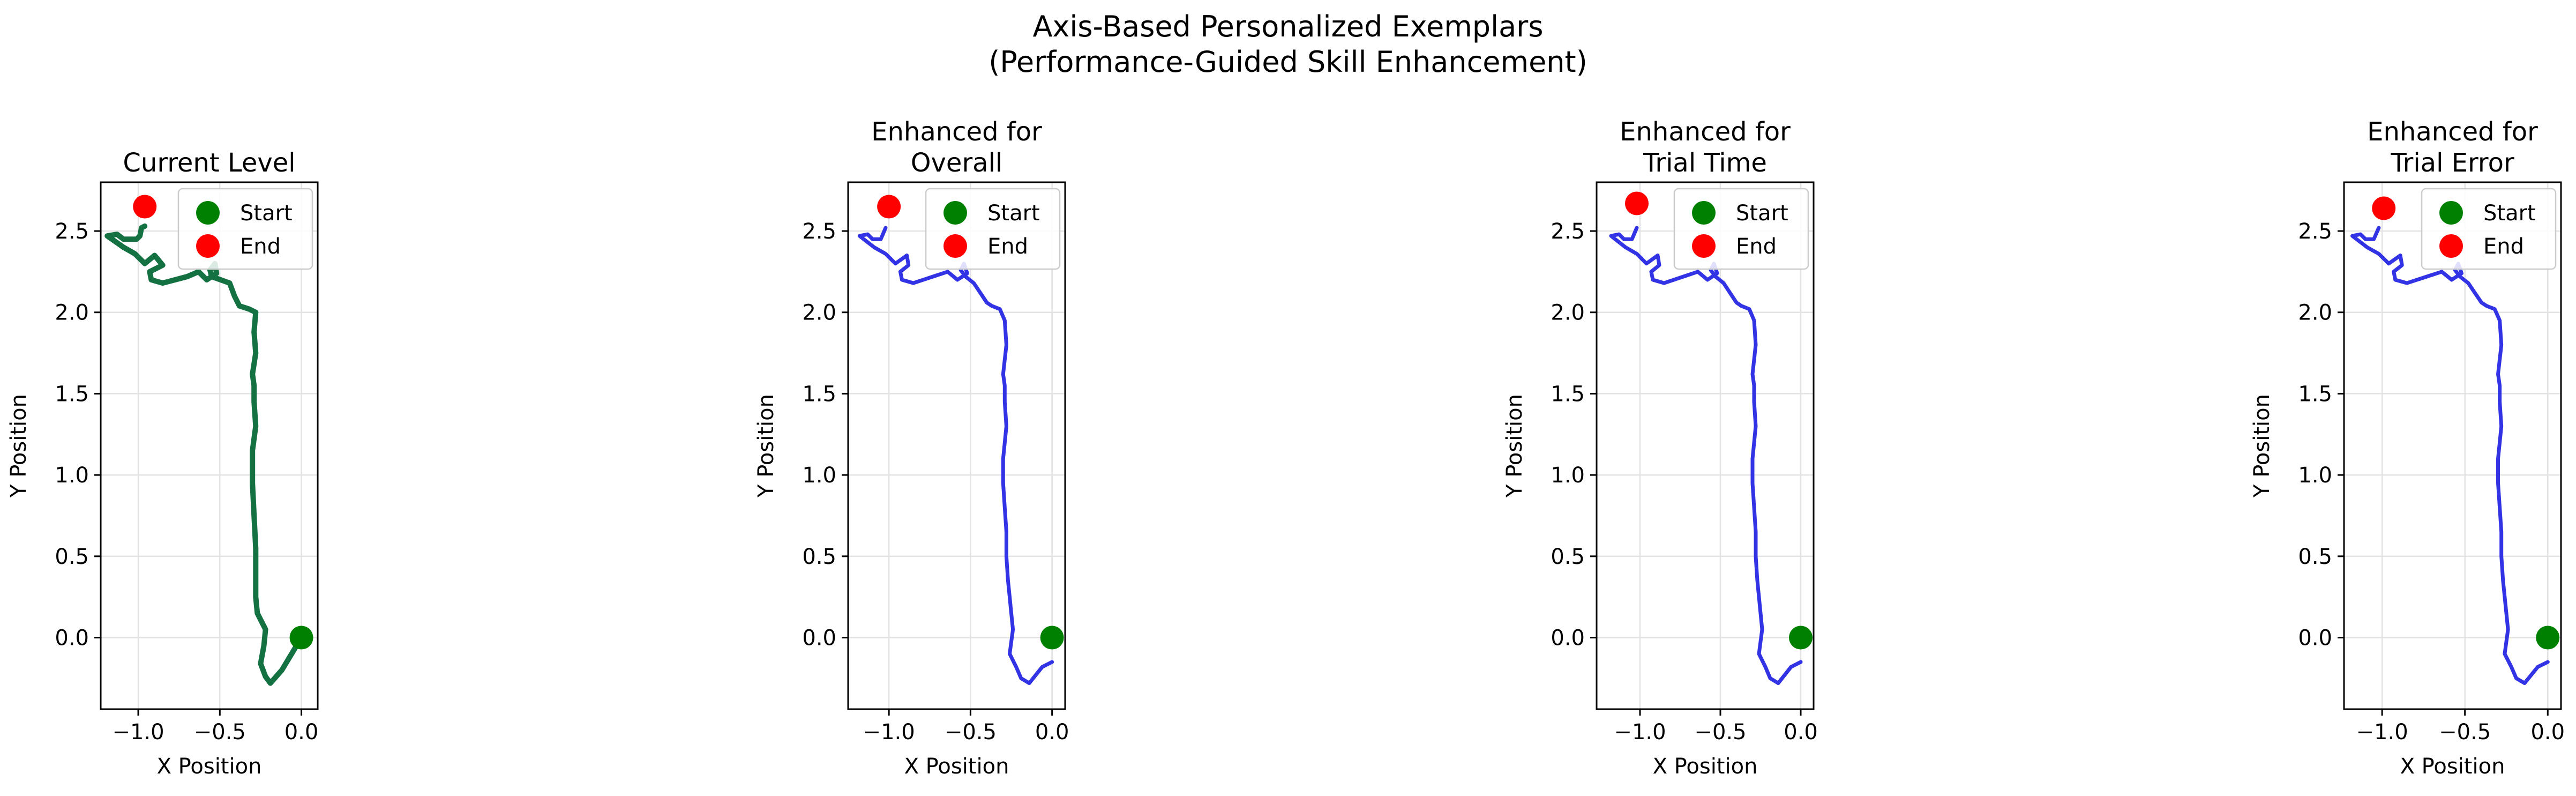 This screenshot has height=796, width=2576. What do you see at coordinates (957, 163) in the screenshot?
I see `subplot-title: Overall` at bounding box center [957, 163].